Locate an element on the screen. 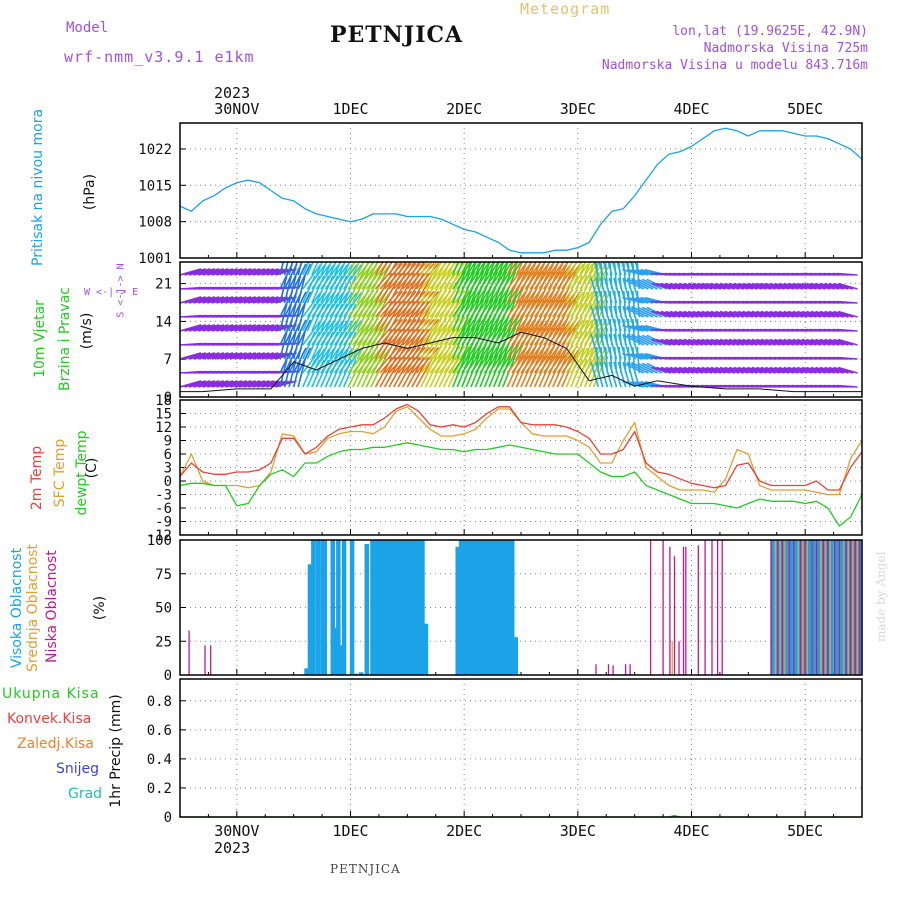 Image resolution: width=900 pixels, height=900 pixels. wind-subtitle: Brzina i Pravac is located at coordinates (65, 339).